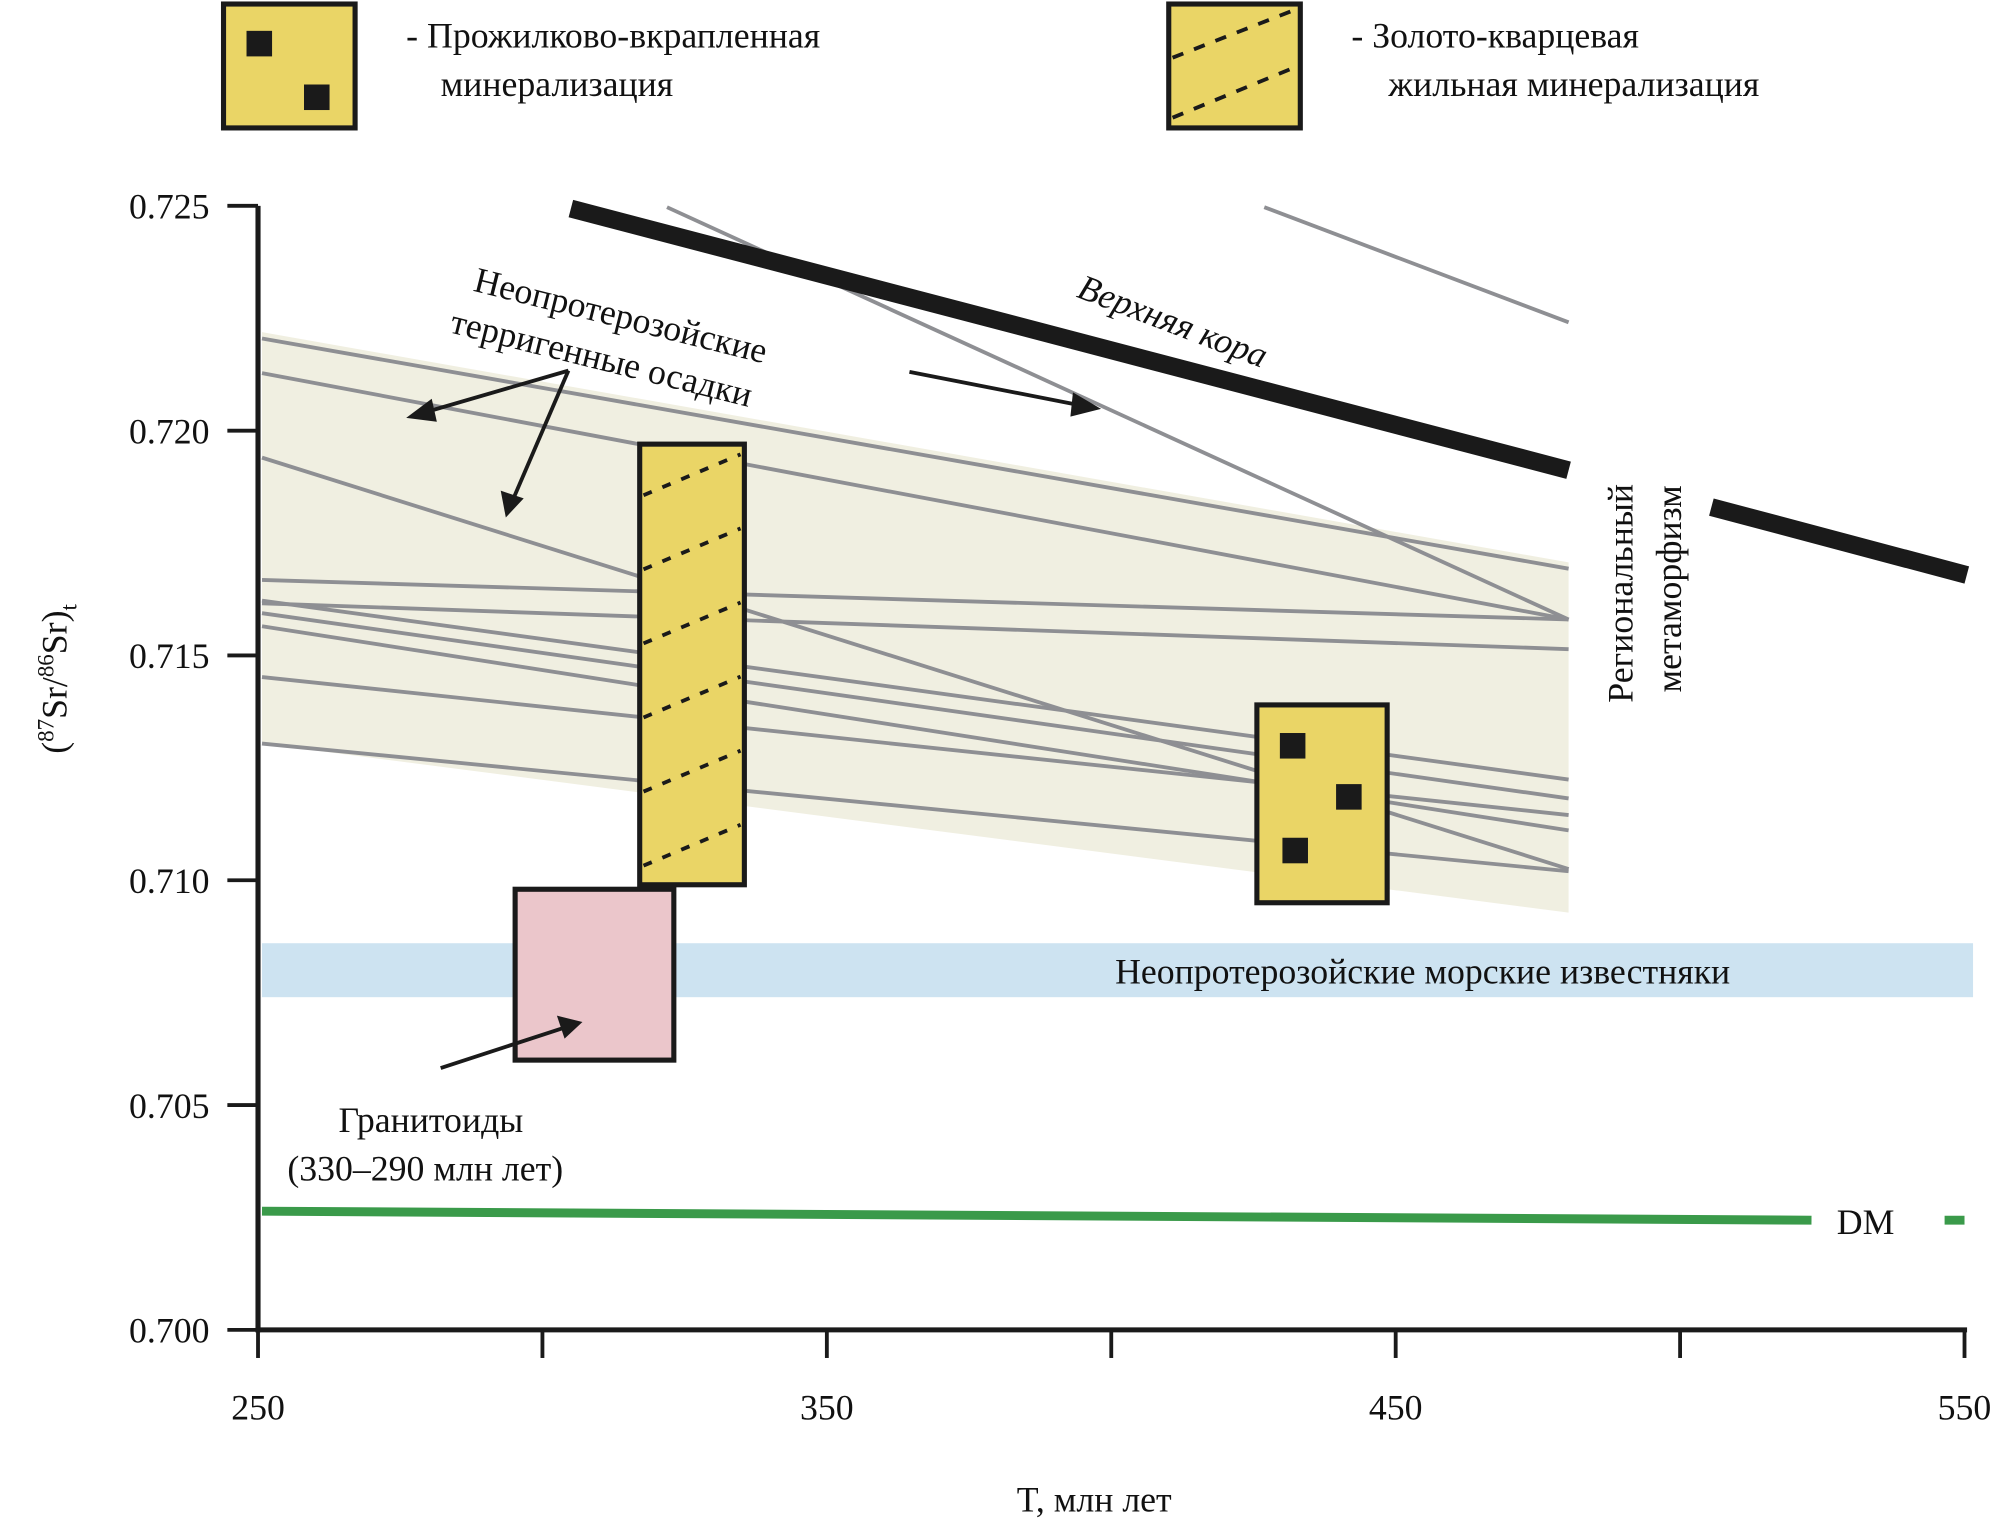 The image size is (1999, 1537). Describe the element at coordinates (488, 443) in the screenshot. I see `terrigenous-arrows` at that location.